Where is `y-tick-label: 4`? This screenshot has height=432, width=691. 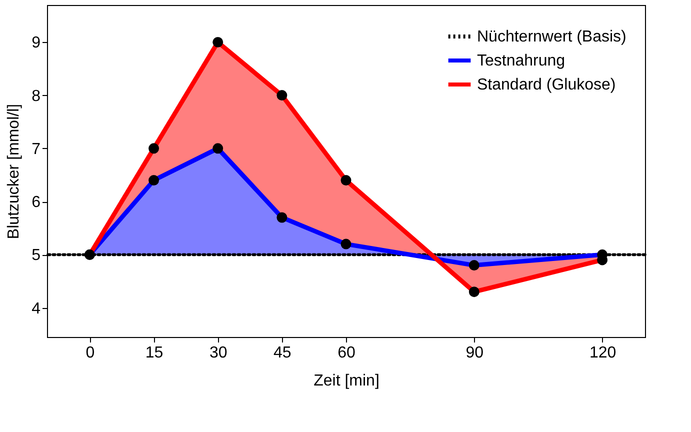
y-tick-label: 4 is located at coordinates (36, 309).